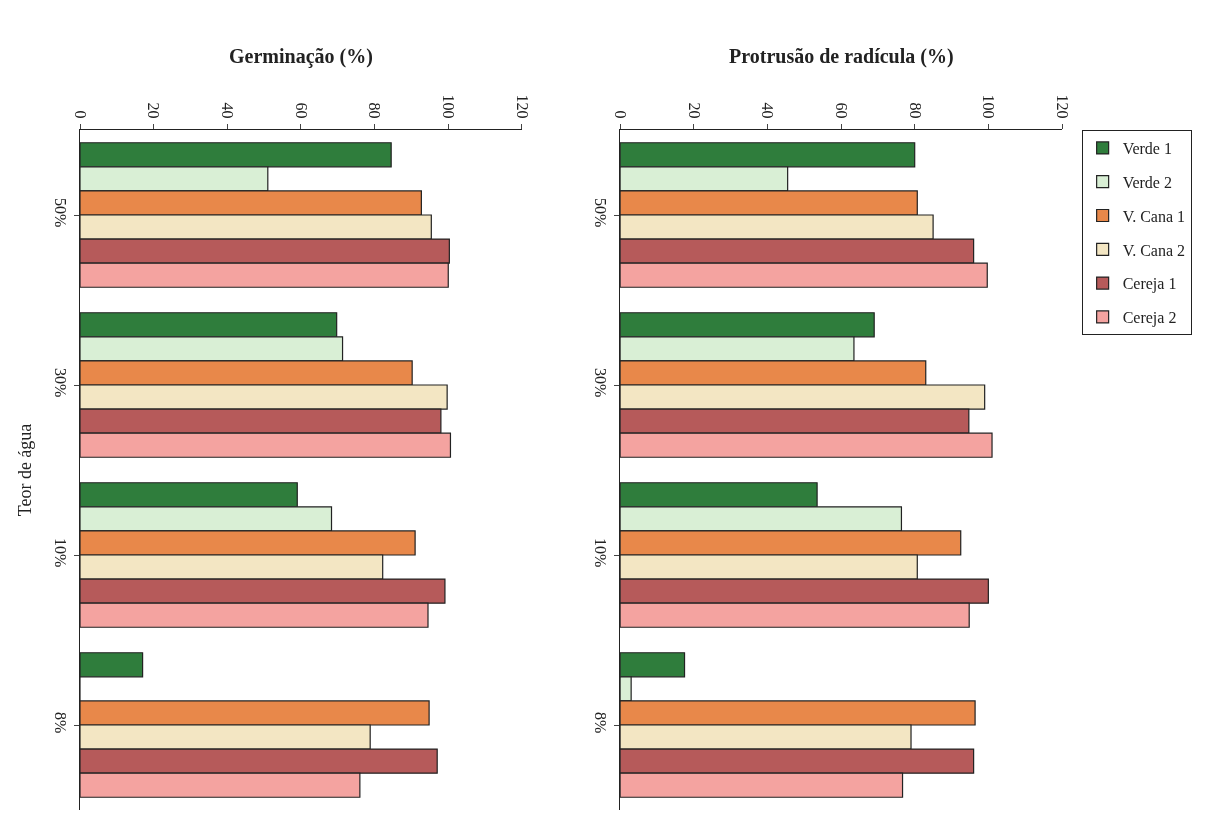 The height and width of the screenshot is (840, 1212). I want to click on legend-label: Cereja 1, so click(1149, 284).